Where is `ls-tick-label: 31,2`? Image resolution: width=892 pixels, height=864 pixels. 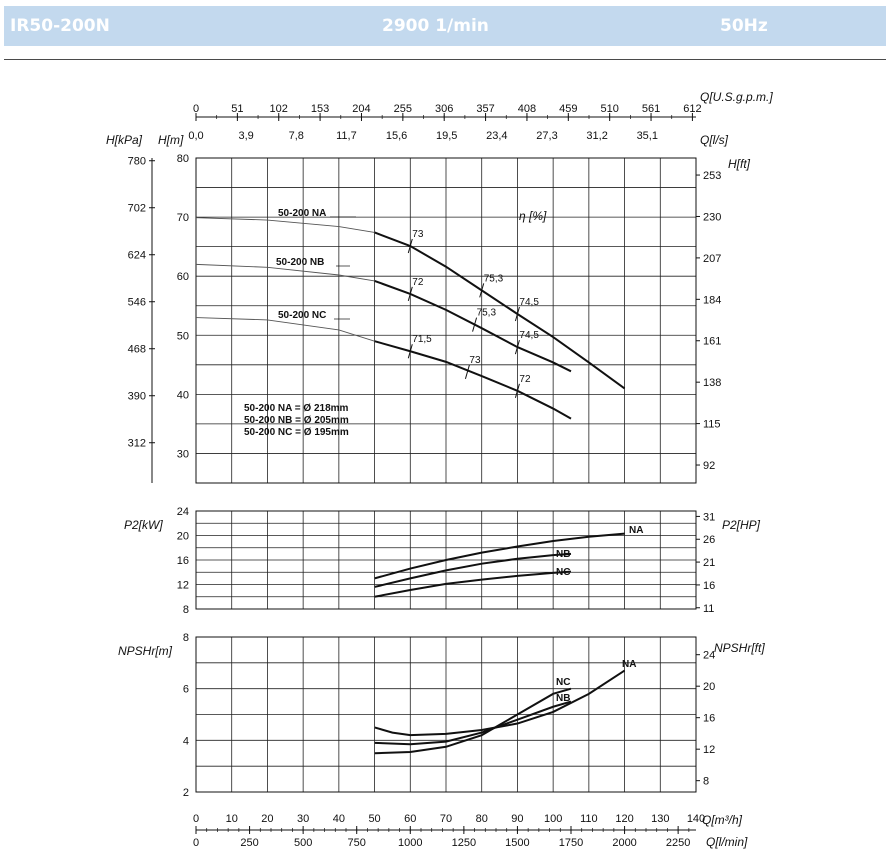
ls-tick-label: 31,2 is located at coordinates (596, 136).